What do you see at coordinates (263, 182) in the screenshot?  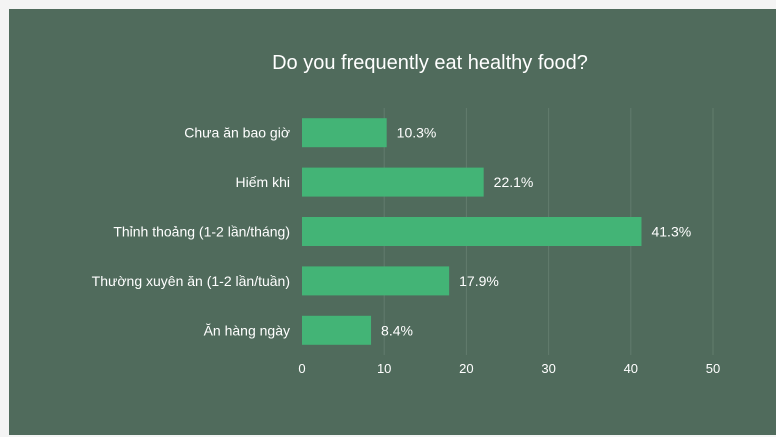 I see `category-label: Hiếm khi` at bounding box center [263, 182].